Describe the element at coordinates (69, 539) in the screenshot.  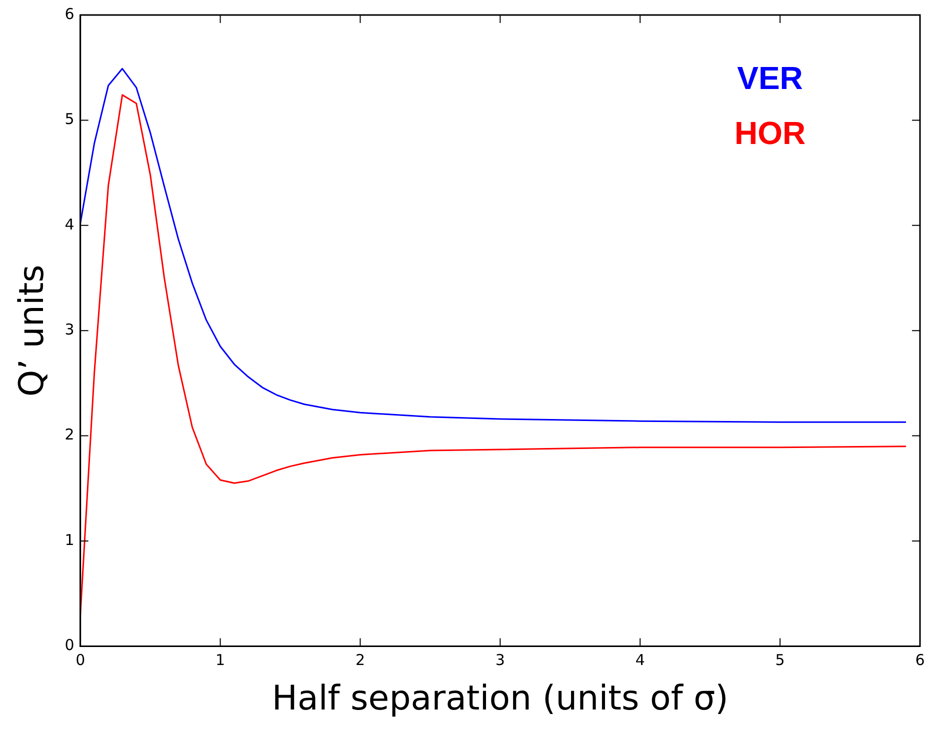
I see `y-tick-label: 1` at that location.